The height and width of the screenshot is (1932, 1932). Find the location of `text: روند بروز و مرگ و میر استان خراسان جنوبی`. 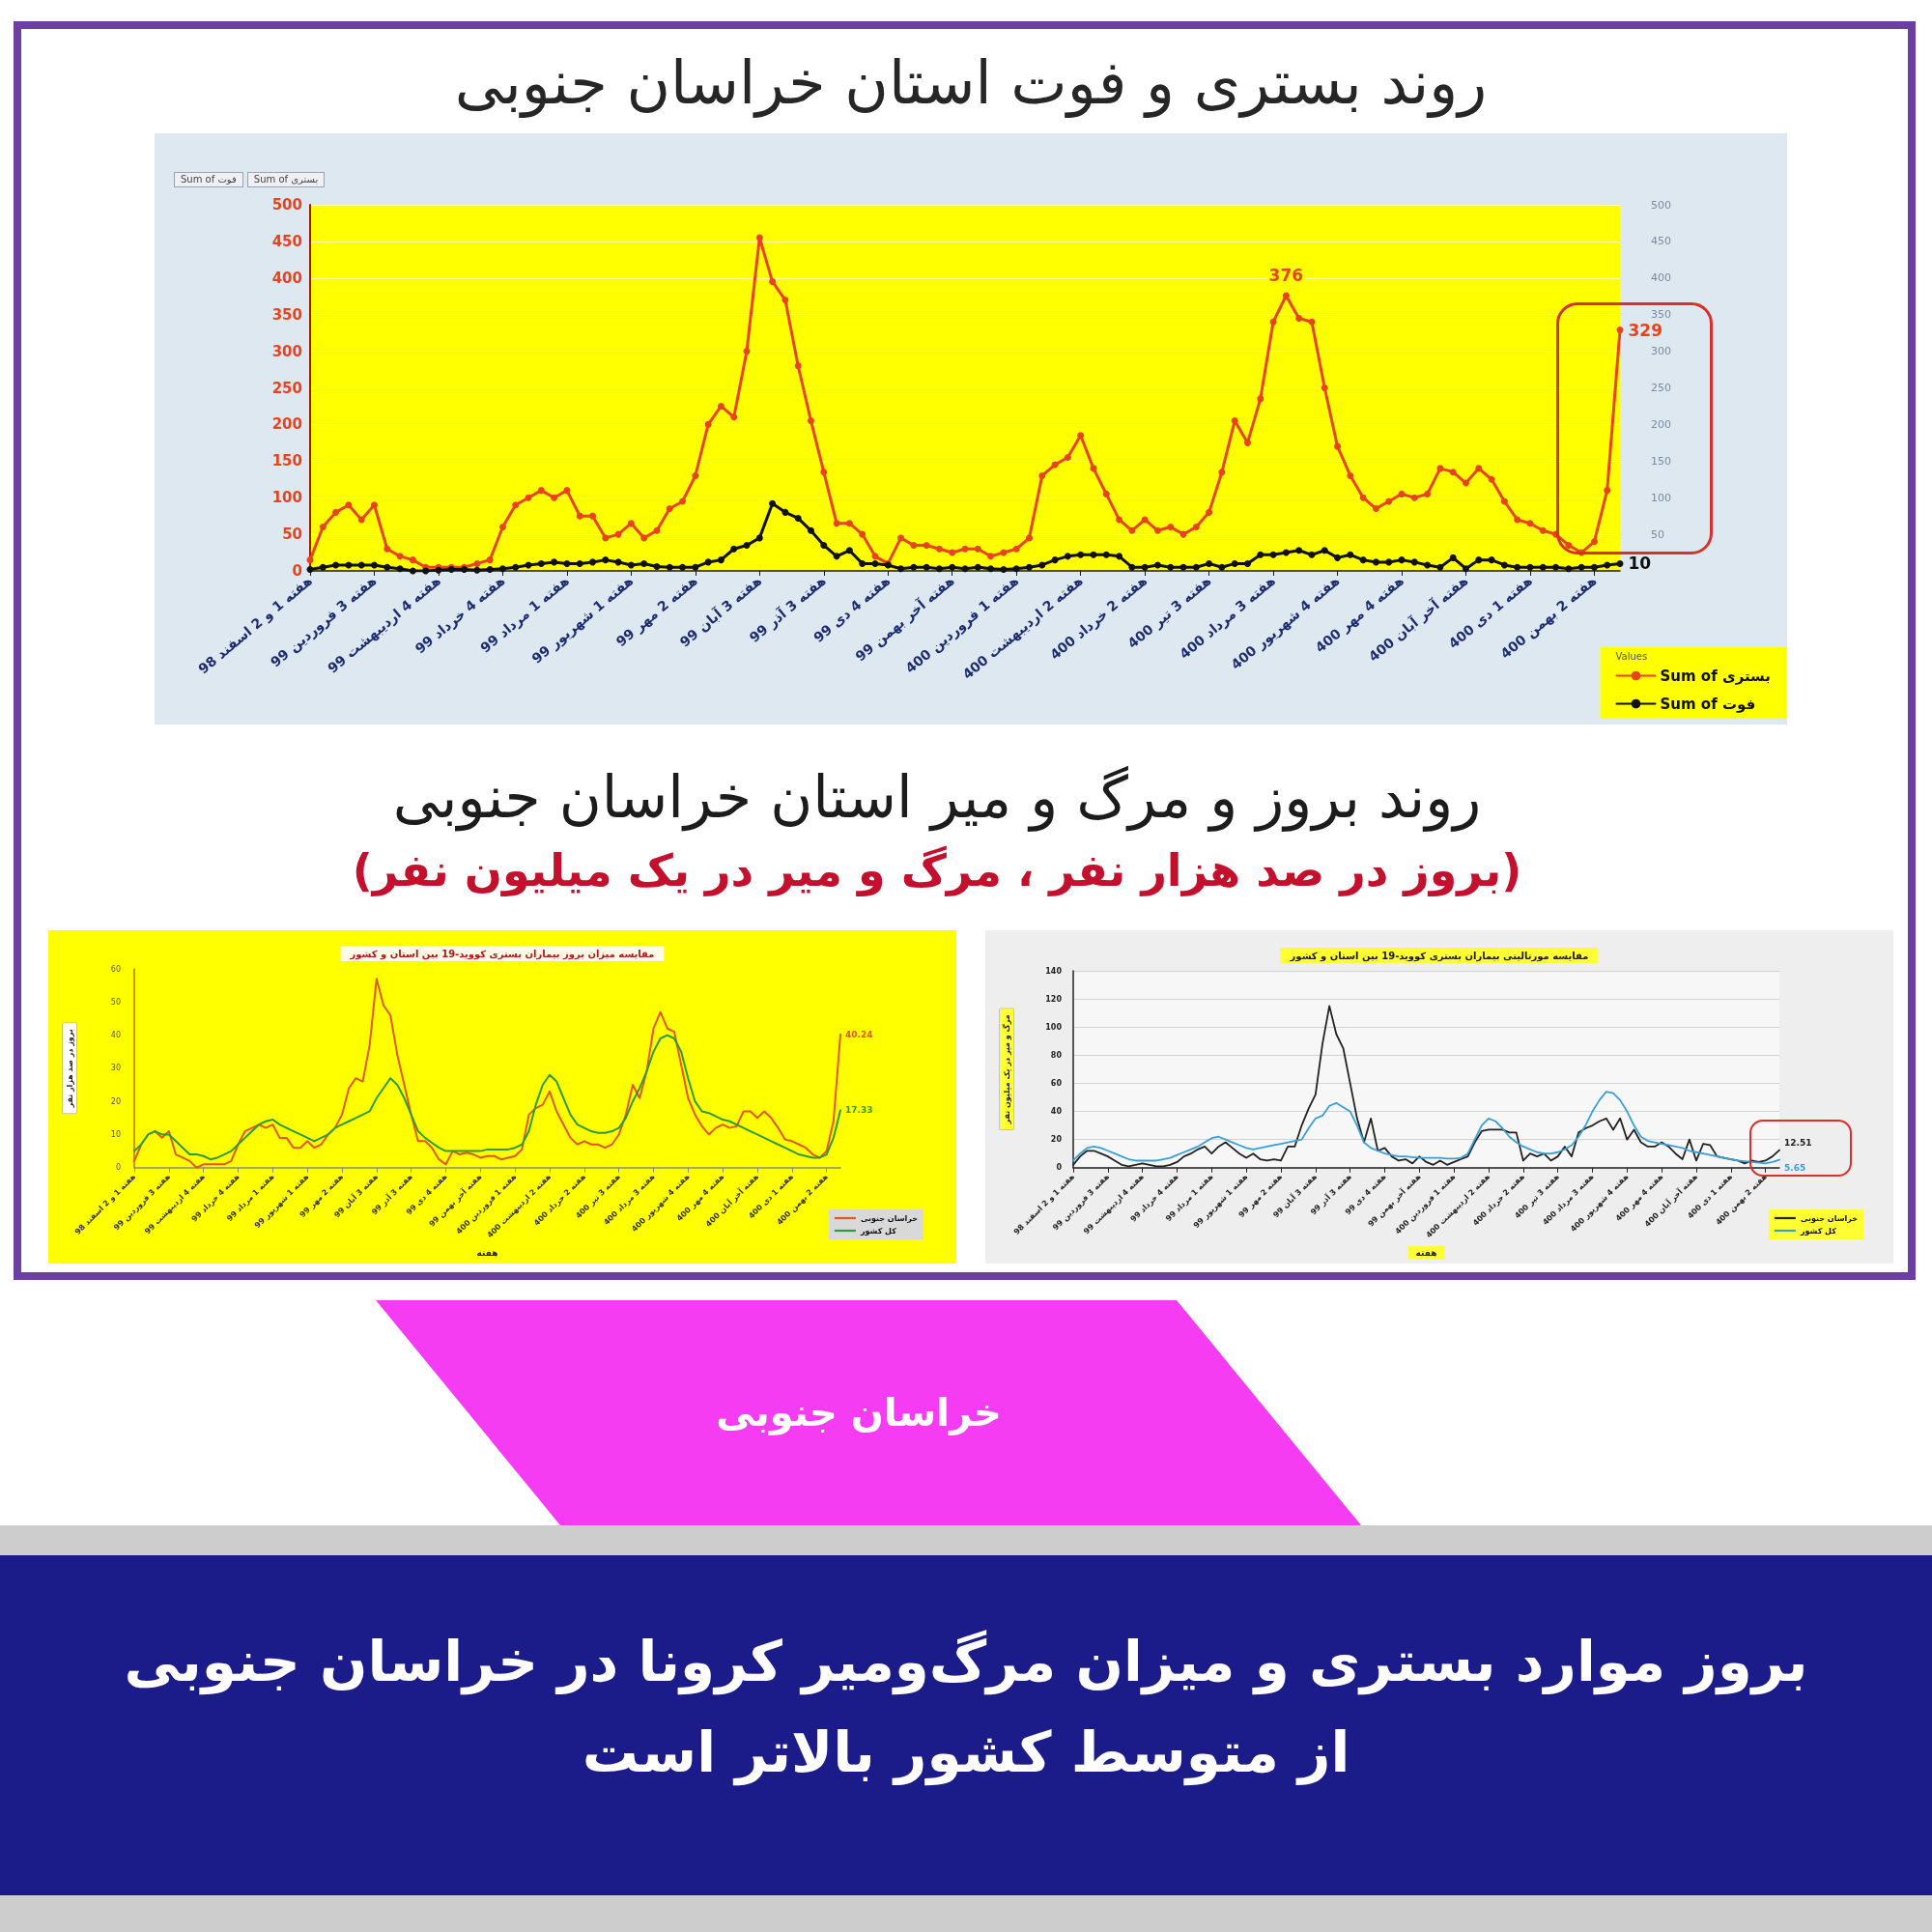

text: روند بروز و مرگ و میر استان خراسان جنوبی is located at coordinates (937, 798).